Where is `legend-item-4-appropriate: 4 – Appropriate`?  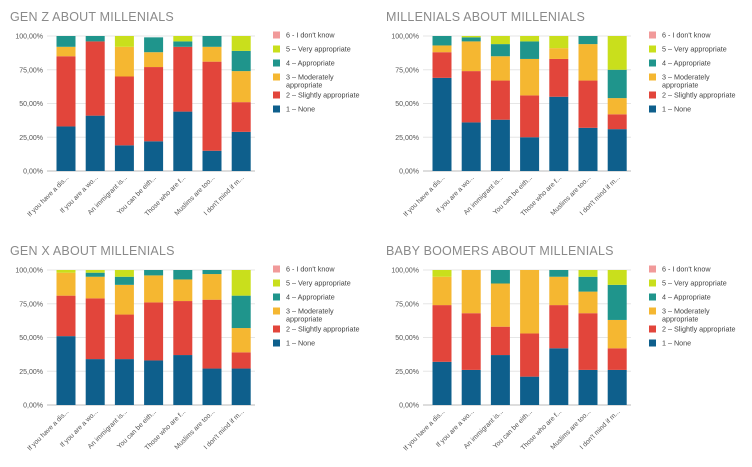 legend-item-4-appropriate: 4 – Appropriate is located at coordinates (680, 297).